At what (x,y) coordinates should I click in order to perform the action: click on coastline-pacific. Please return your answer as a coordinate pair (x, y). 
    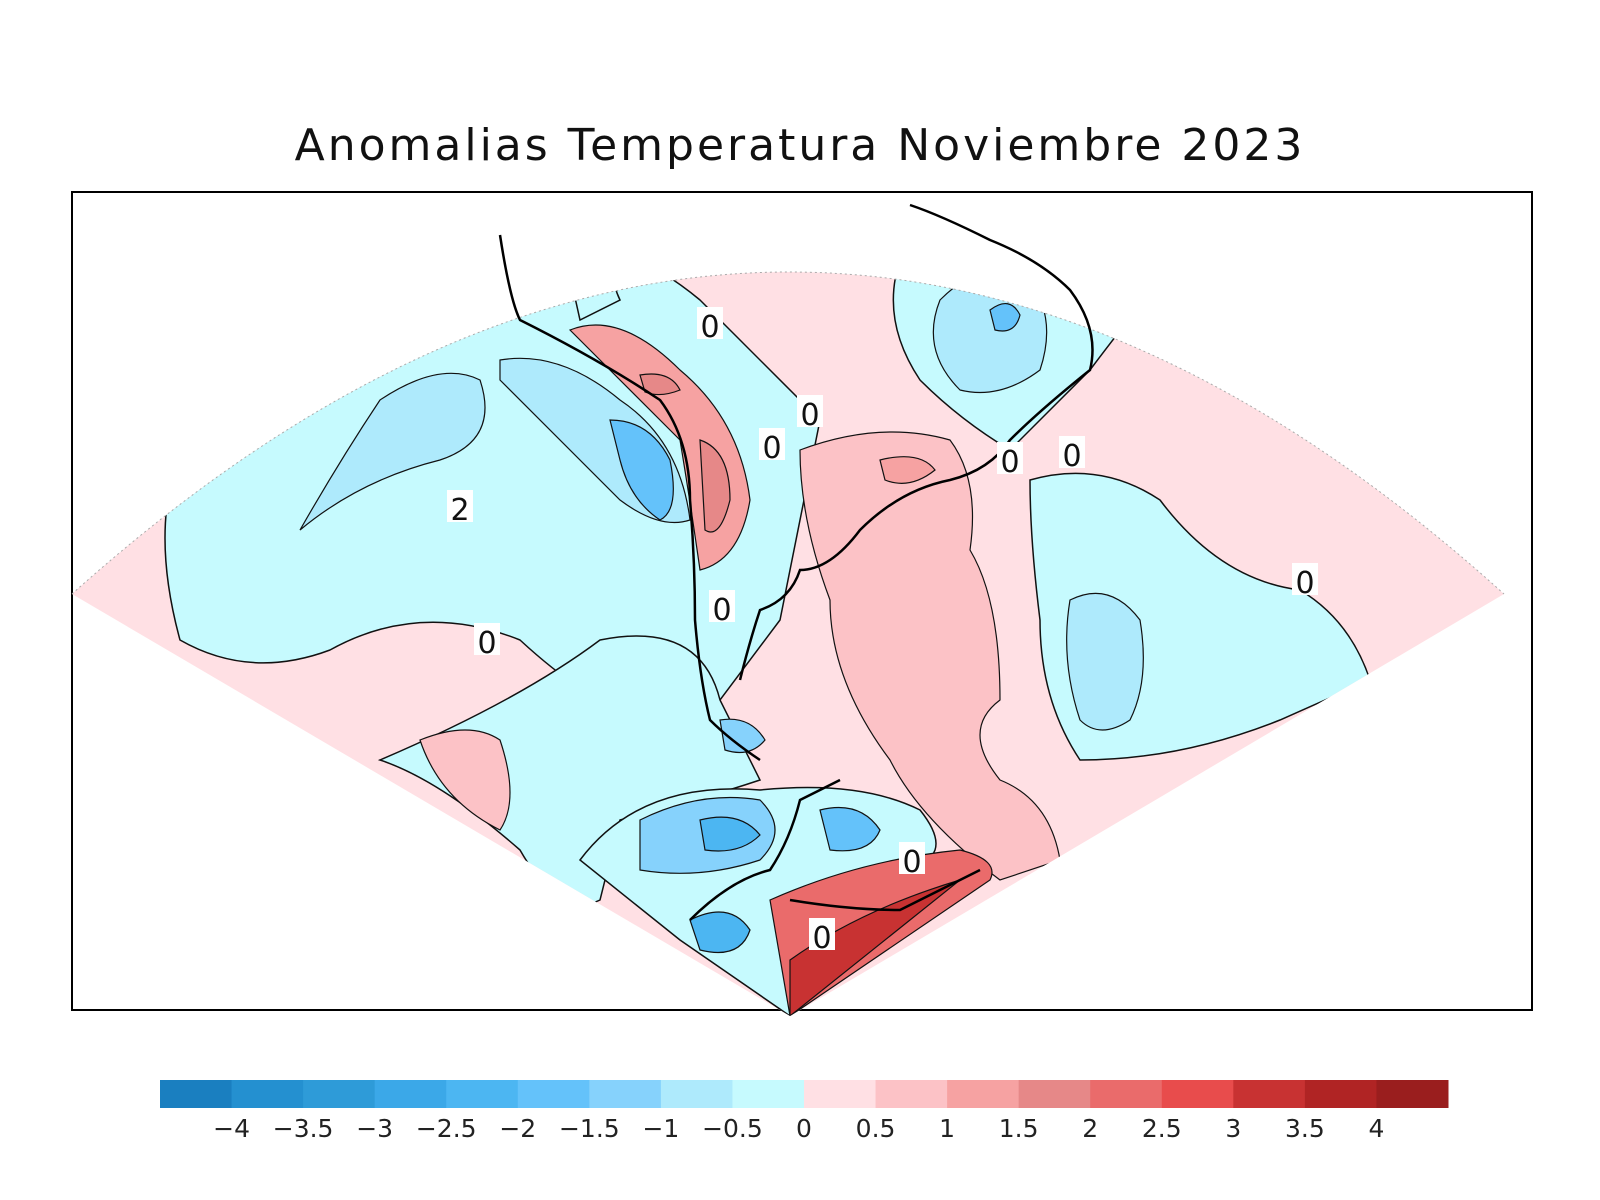
    Looking at the image, I should click on (629, 498).